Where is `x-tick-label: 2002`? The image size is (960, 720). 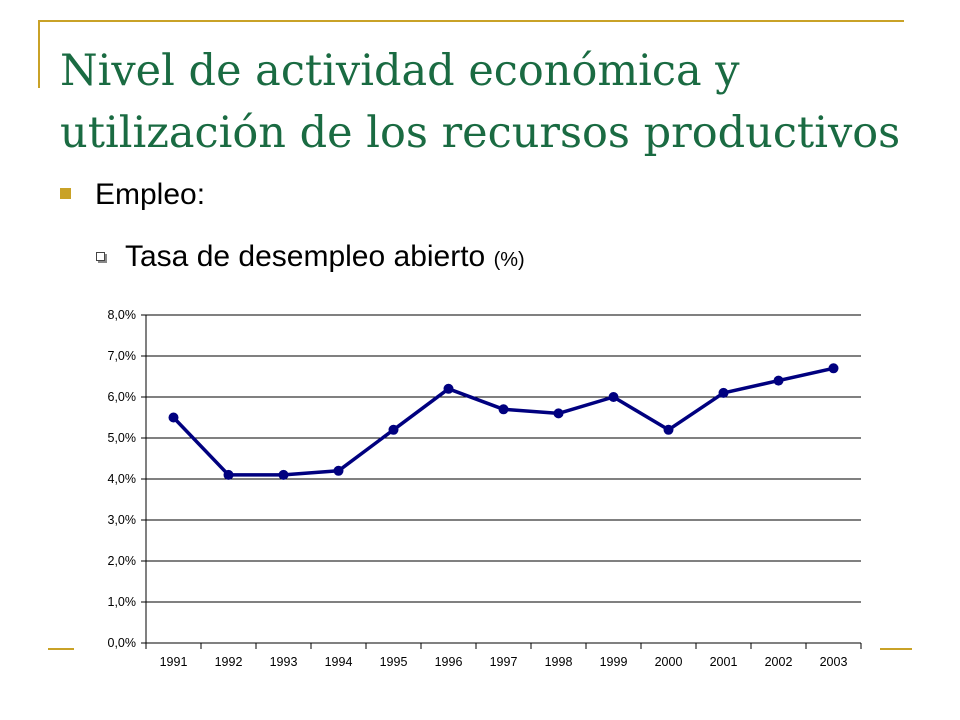
x-tick-label: 2002 is located at coordinates (779, 662).